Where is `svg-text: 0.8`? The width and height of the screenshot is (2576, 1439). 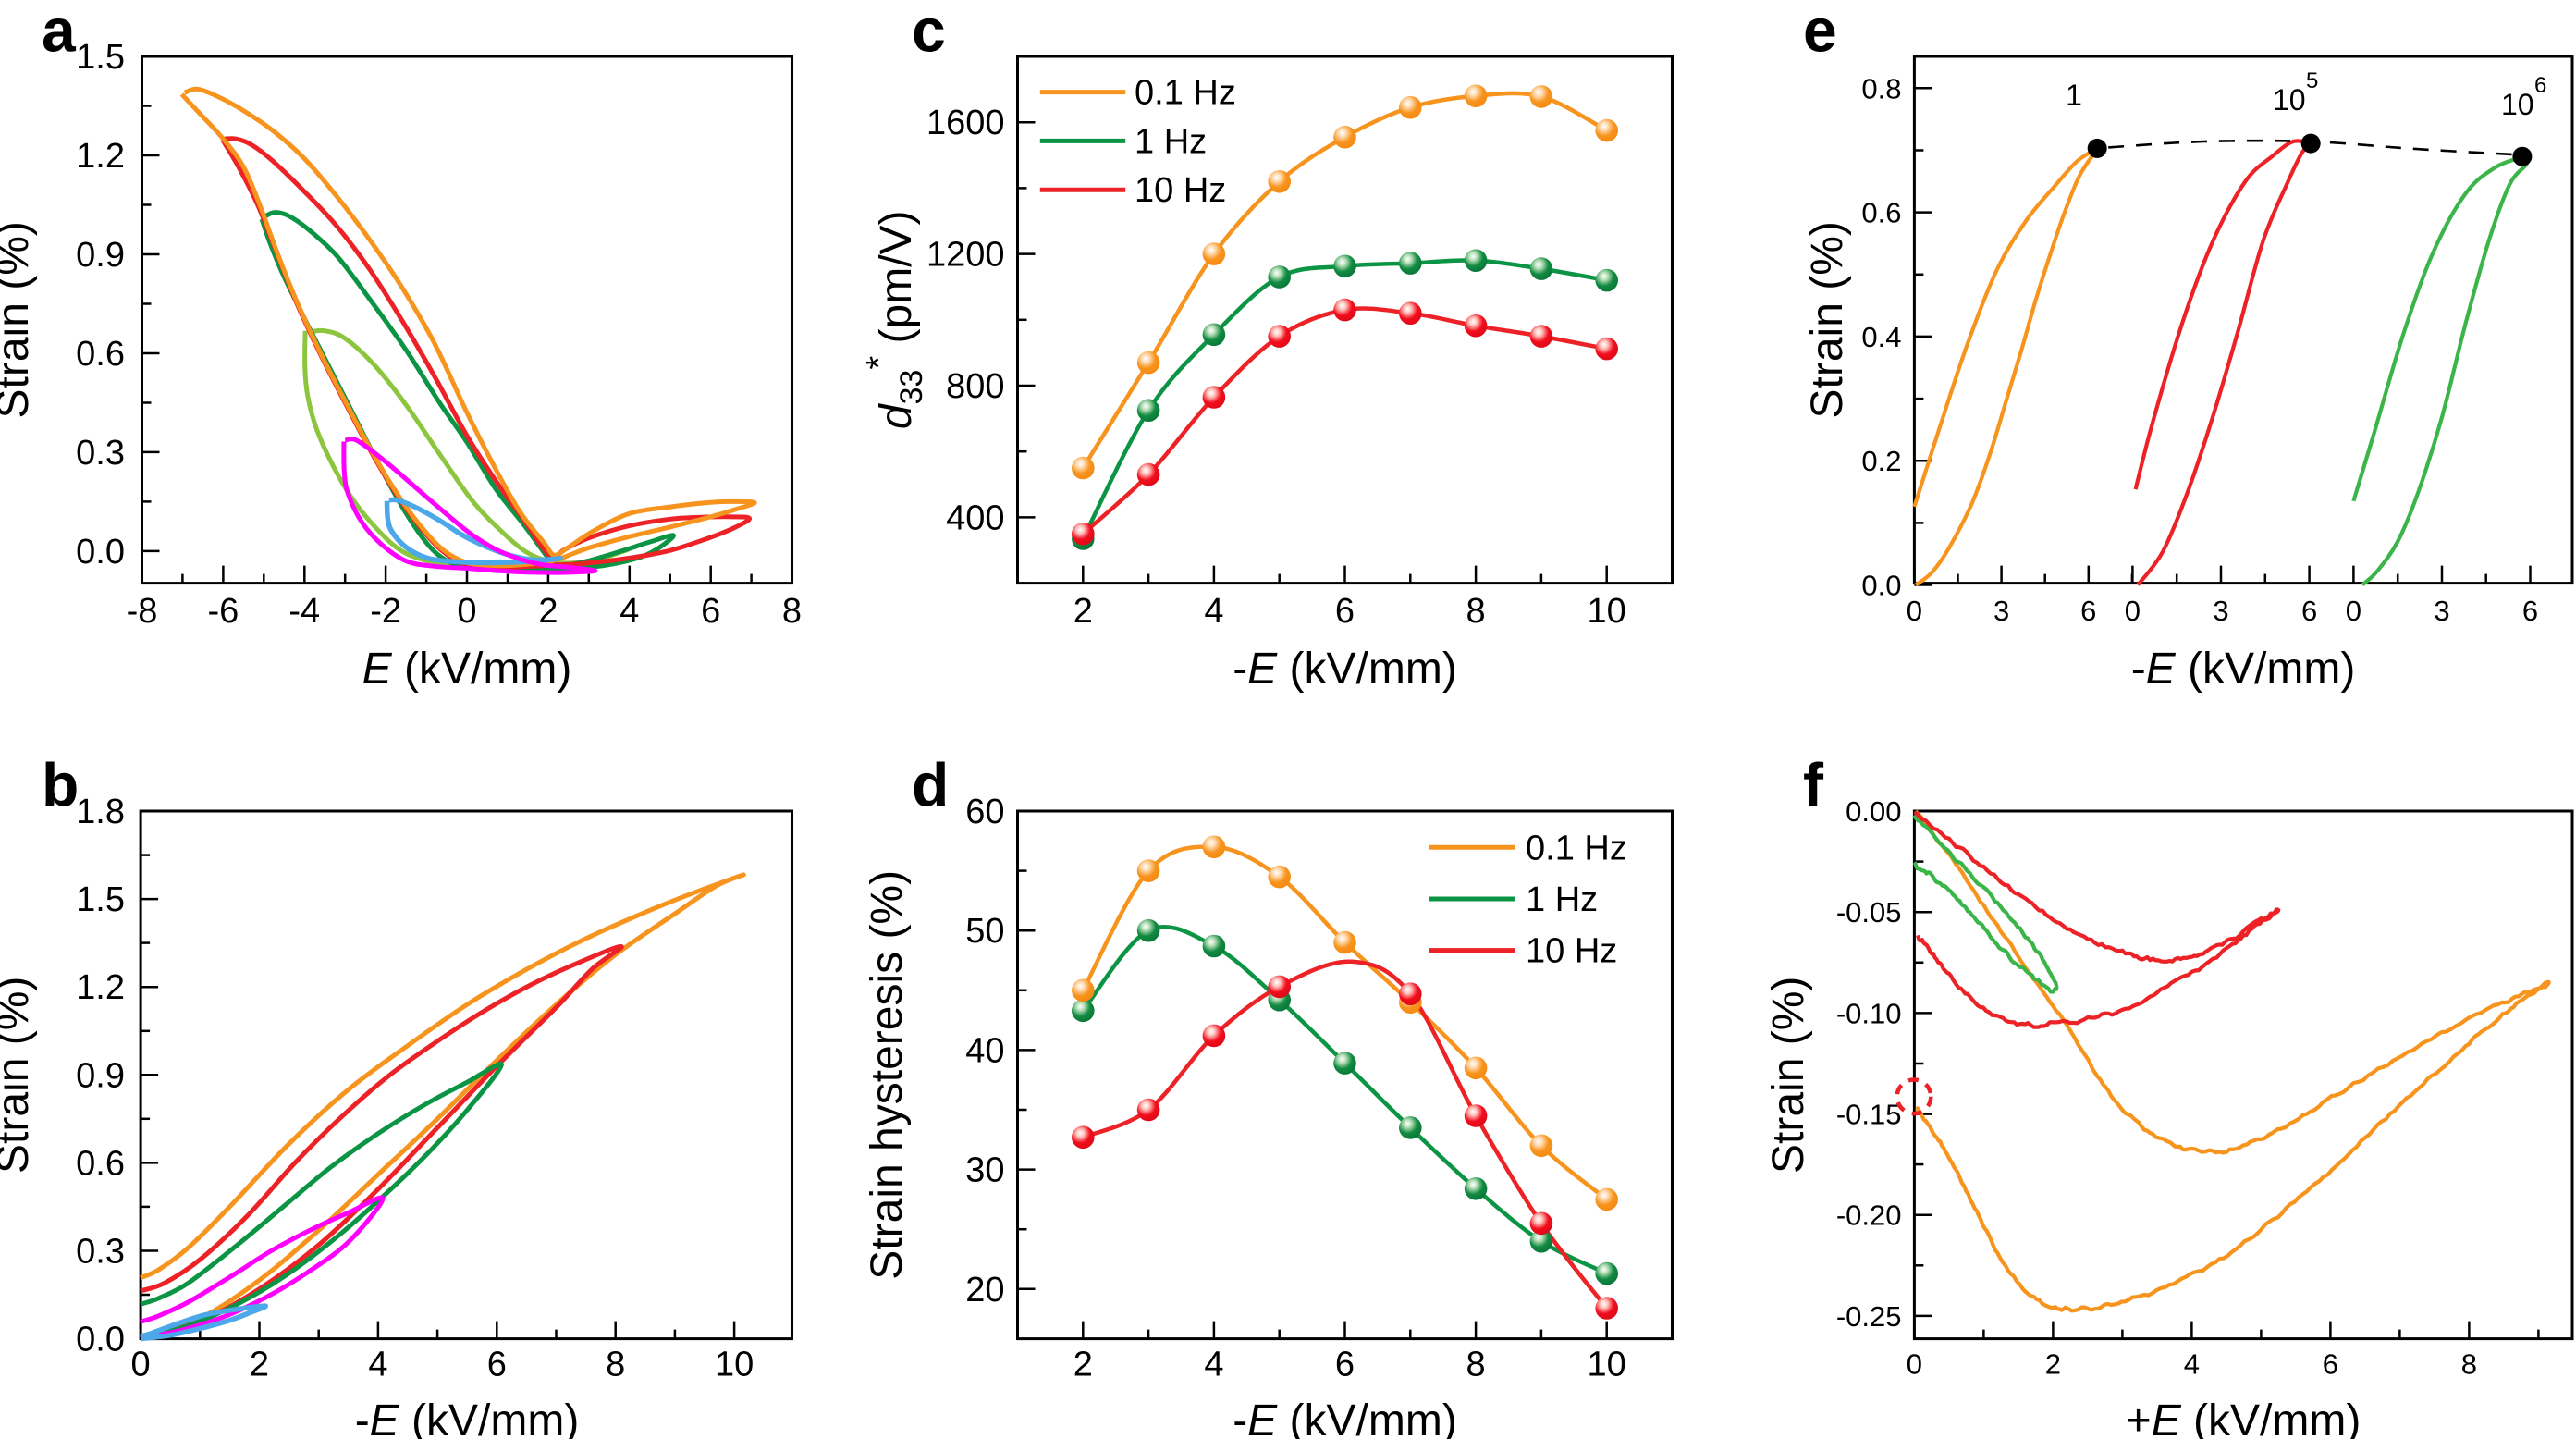 svg-text: 0.8 is located at coordinates (1881, 88).